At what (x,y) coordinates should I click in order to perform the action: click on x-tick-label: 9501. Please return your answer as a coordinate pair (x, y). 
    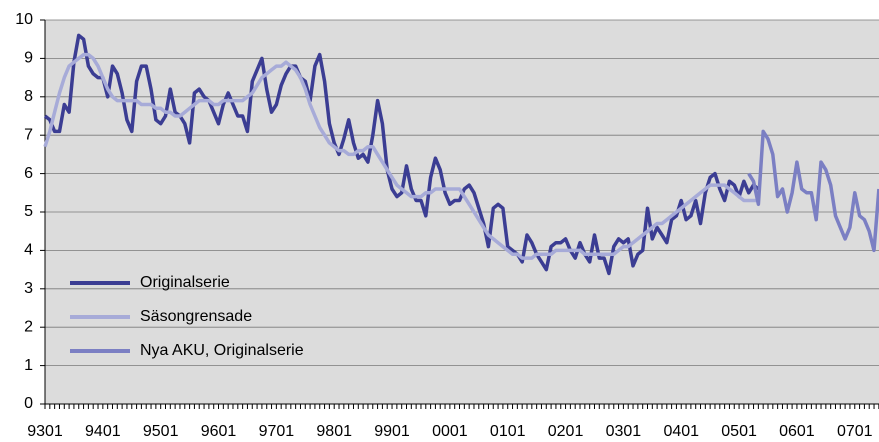
    Looking at the image, I should click on (161, 431).